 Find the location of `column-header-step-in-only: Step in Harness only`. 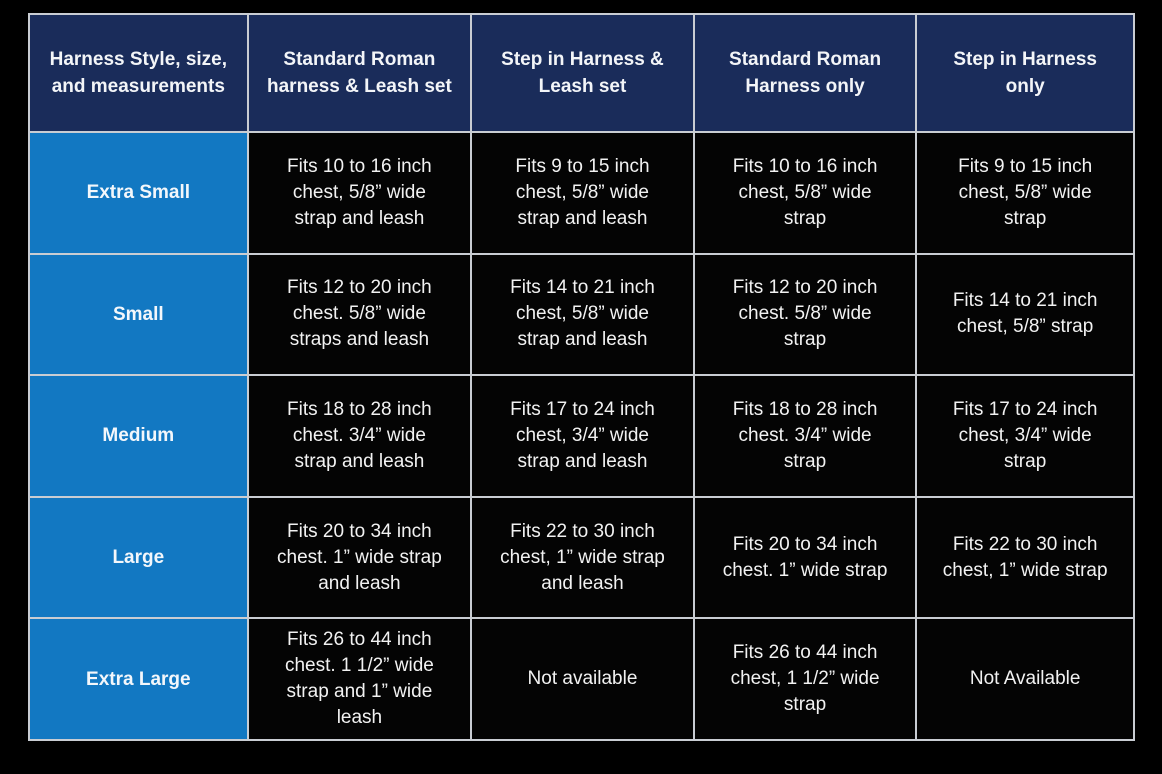

column-header-step-in-only: Step in Harness only is located at coordinates (1025, 73).